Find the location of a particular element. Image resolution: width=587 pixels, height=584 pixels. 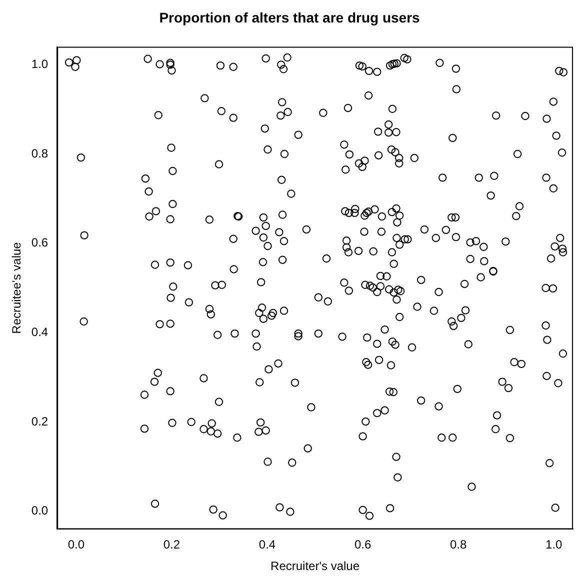

chart-title: Proportion of alters that are drug users is located at coordinates (289, 17).